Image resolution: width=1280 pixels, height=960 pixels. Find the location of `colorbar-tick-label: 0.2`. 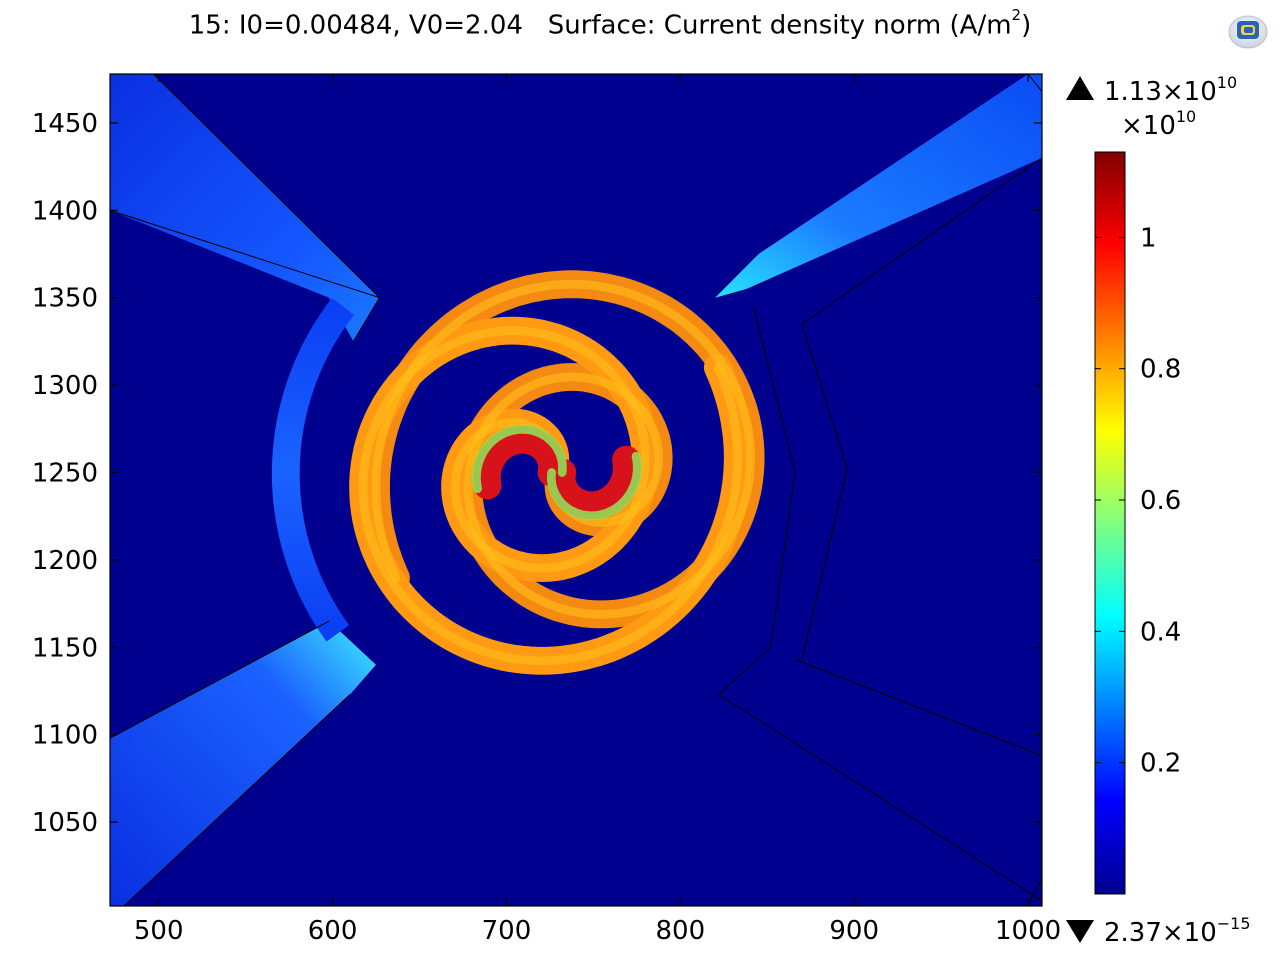

colorbar-tick-label: 0.2 is located at coordinates (1160, 764).